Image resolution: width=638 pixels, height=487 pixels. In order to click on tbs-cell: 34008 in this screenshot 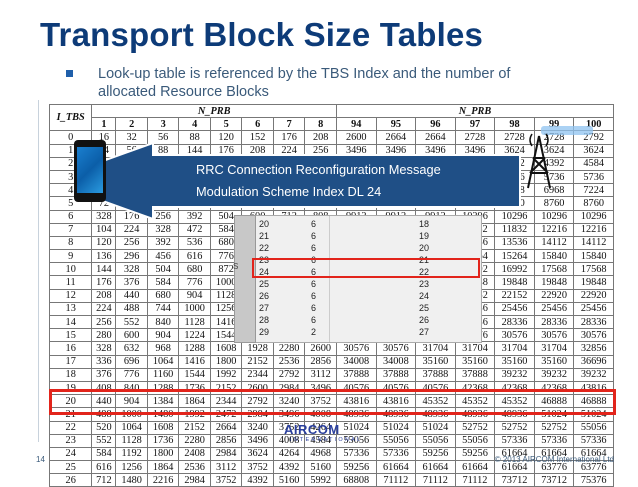, I will do `click(356, 361)`.